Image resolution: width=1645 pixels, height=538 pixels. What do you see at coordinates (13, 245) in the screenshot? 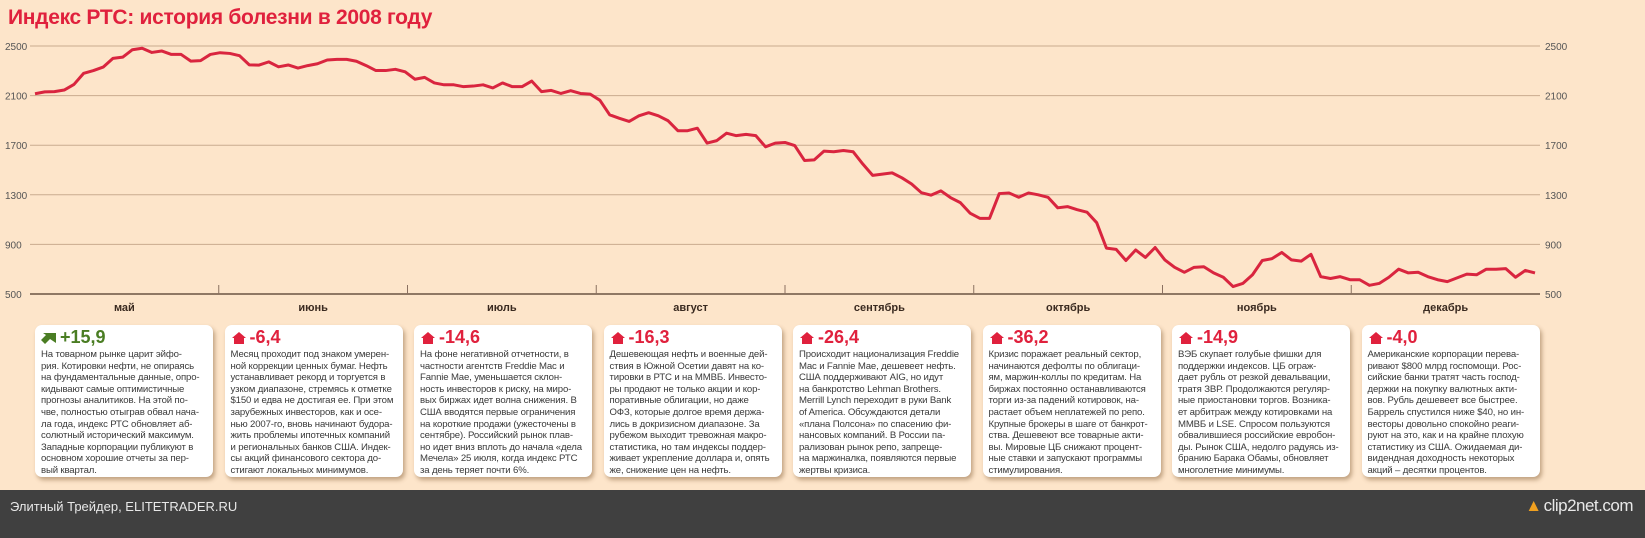
I see `y-tick-label-left: 900` at bounding box center [13, 245].